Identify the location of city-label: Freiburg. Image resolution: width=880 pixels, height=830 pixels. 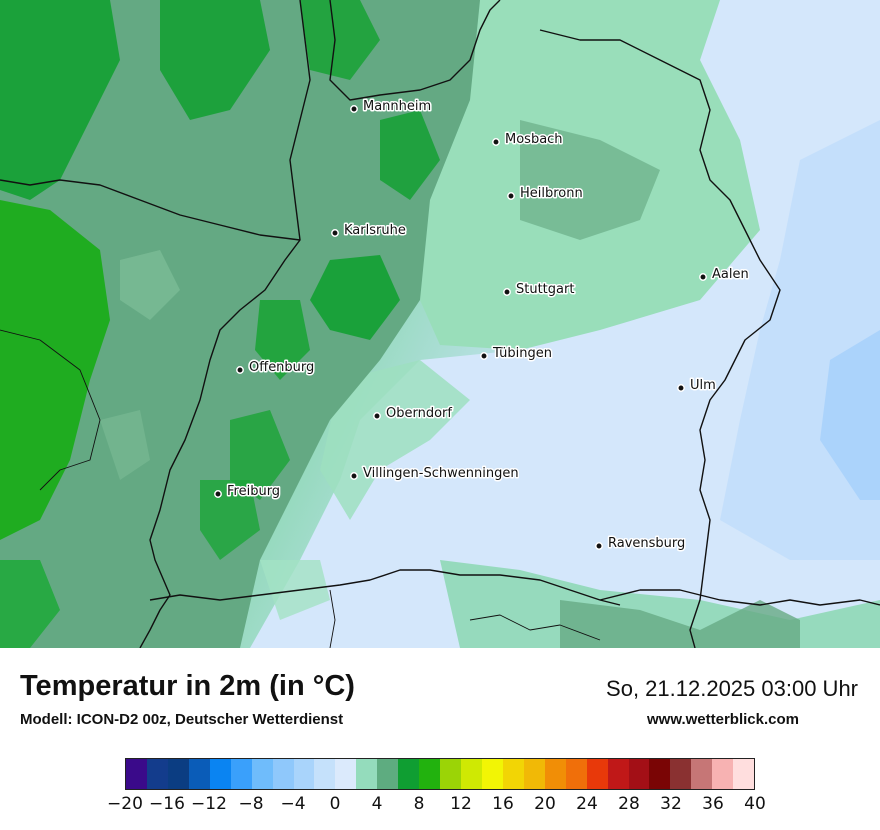
(253, 491).